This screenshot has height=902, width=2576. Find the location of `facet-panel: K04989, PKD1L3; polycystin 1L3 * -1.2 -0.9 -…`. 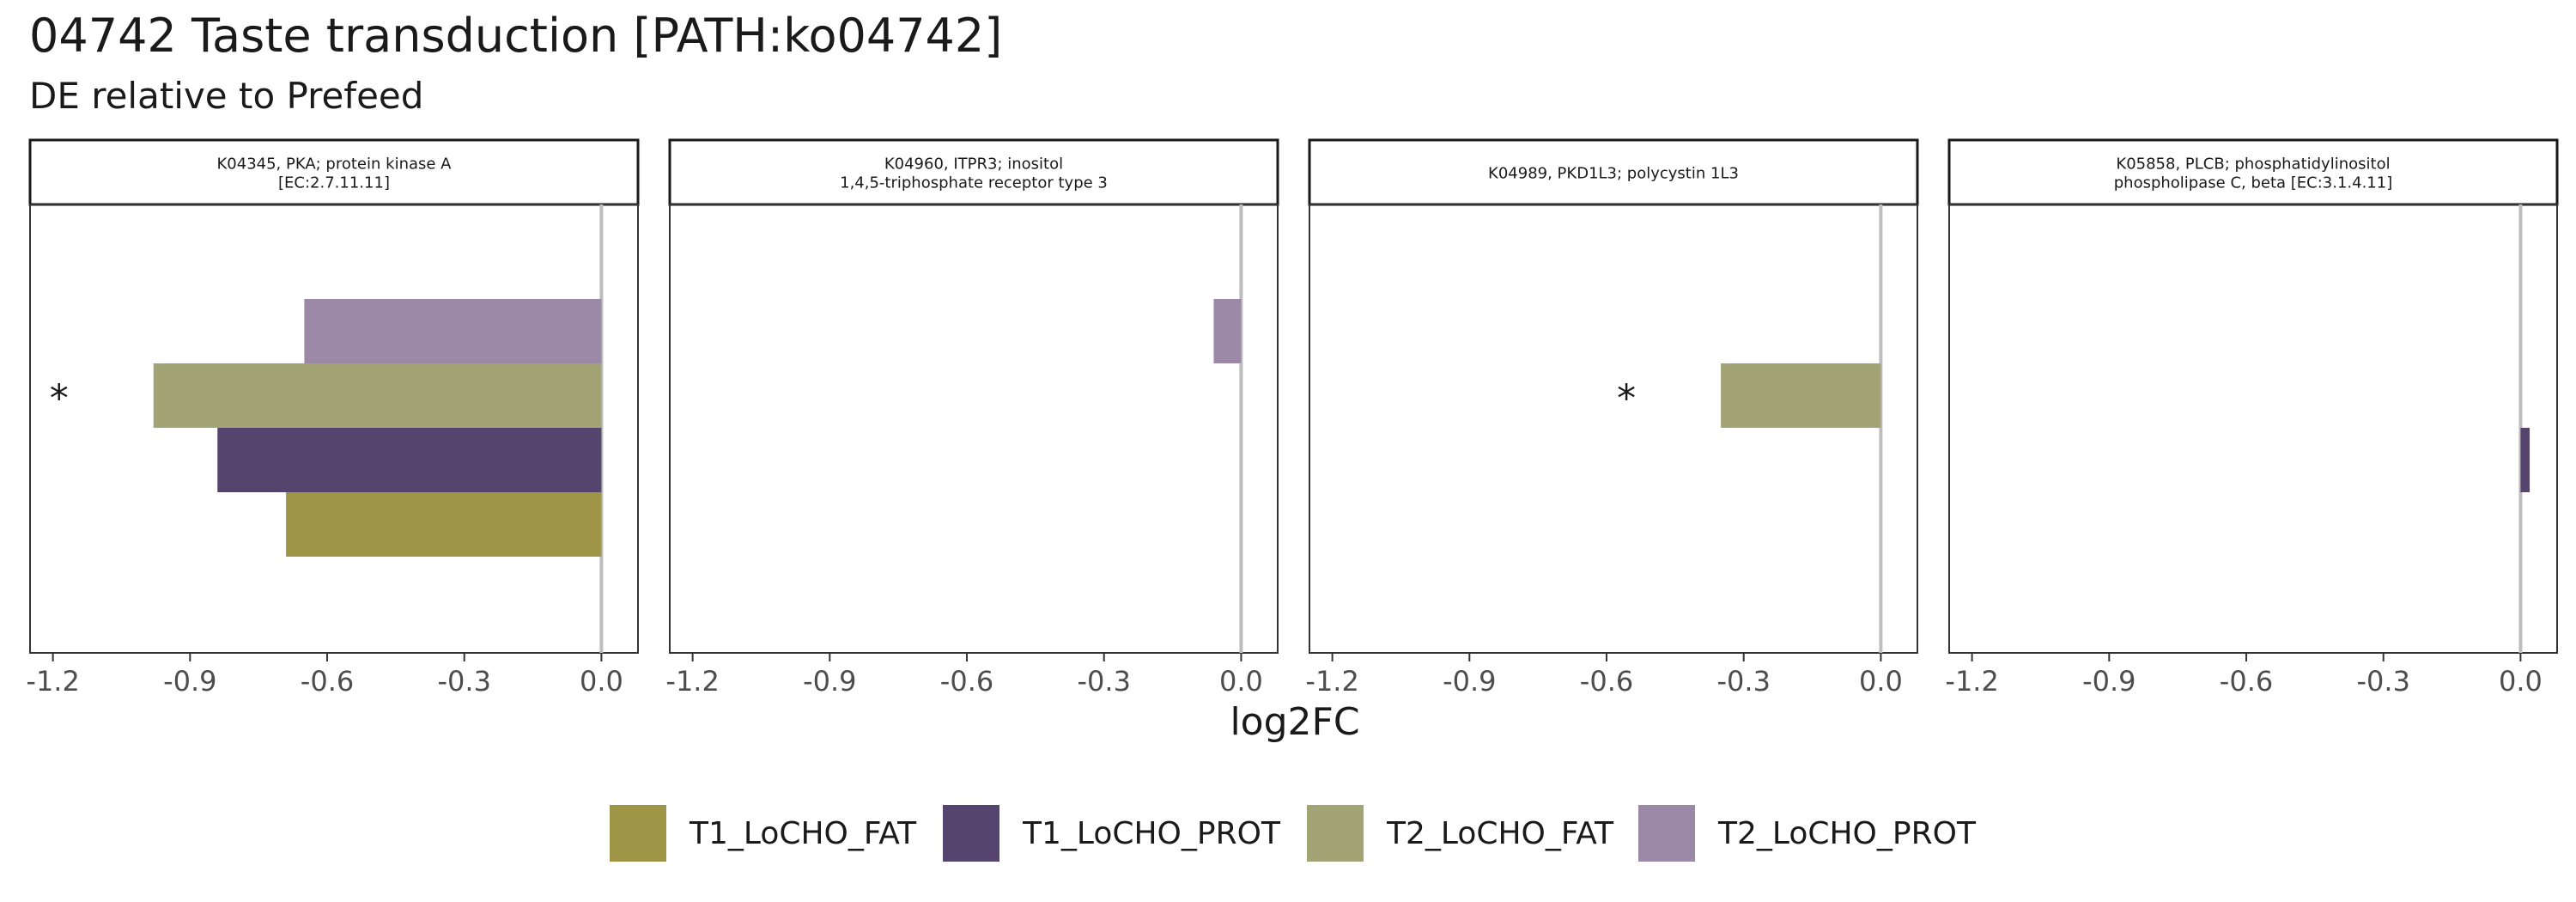

facet-panel: K04989, PKD1L3; polycystin 1L3 * -1.2 -0.9 -… is located at coordinates (1612, 418).